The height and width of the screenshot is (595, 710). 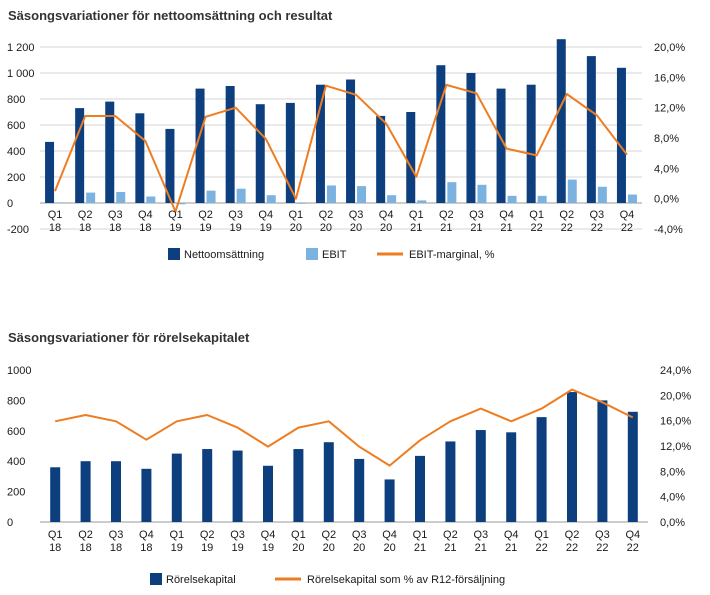 I want to click on y-left-tick-label: 1 200, so click(x=21, y=48).